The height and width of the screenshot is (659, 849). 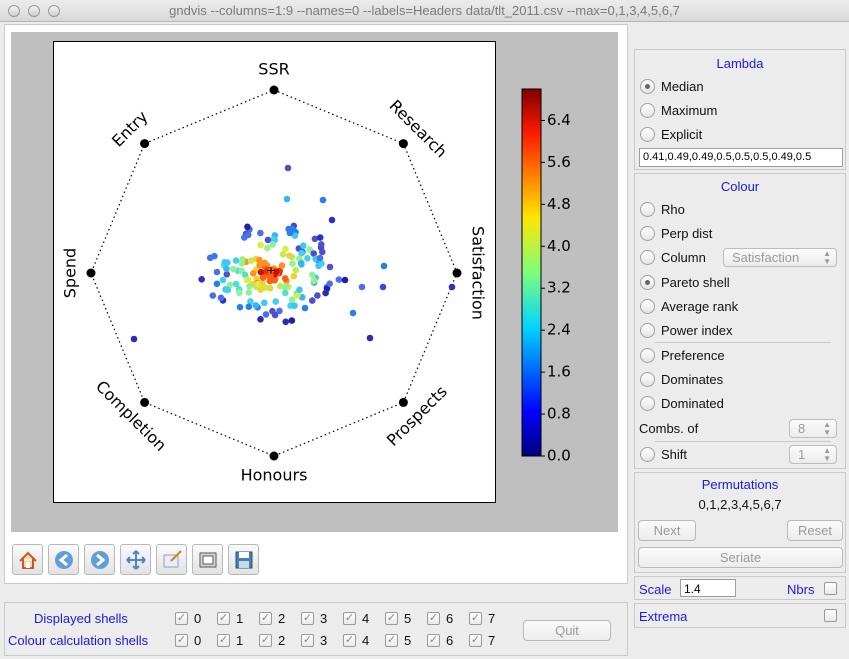 I want to click on colour-shell-checkbox-5: ✓, so click(x=391, y=640).